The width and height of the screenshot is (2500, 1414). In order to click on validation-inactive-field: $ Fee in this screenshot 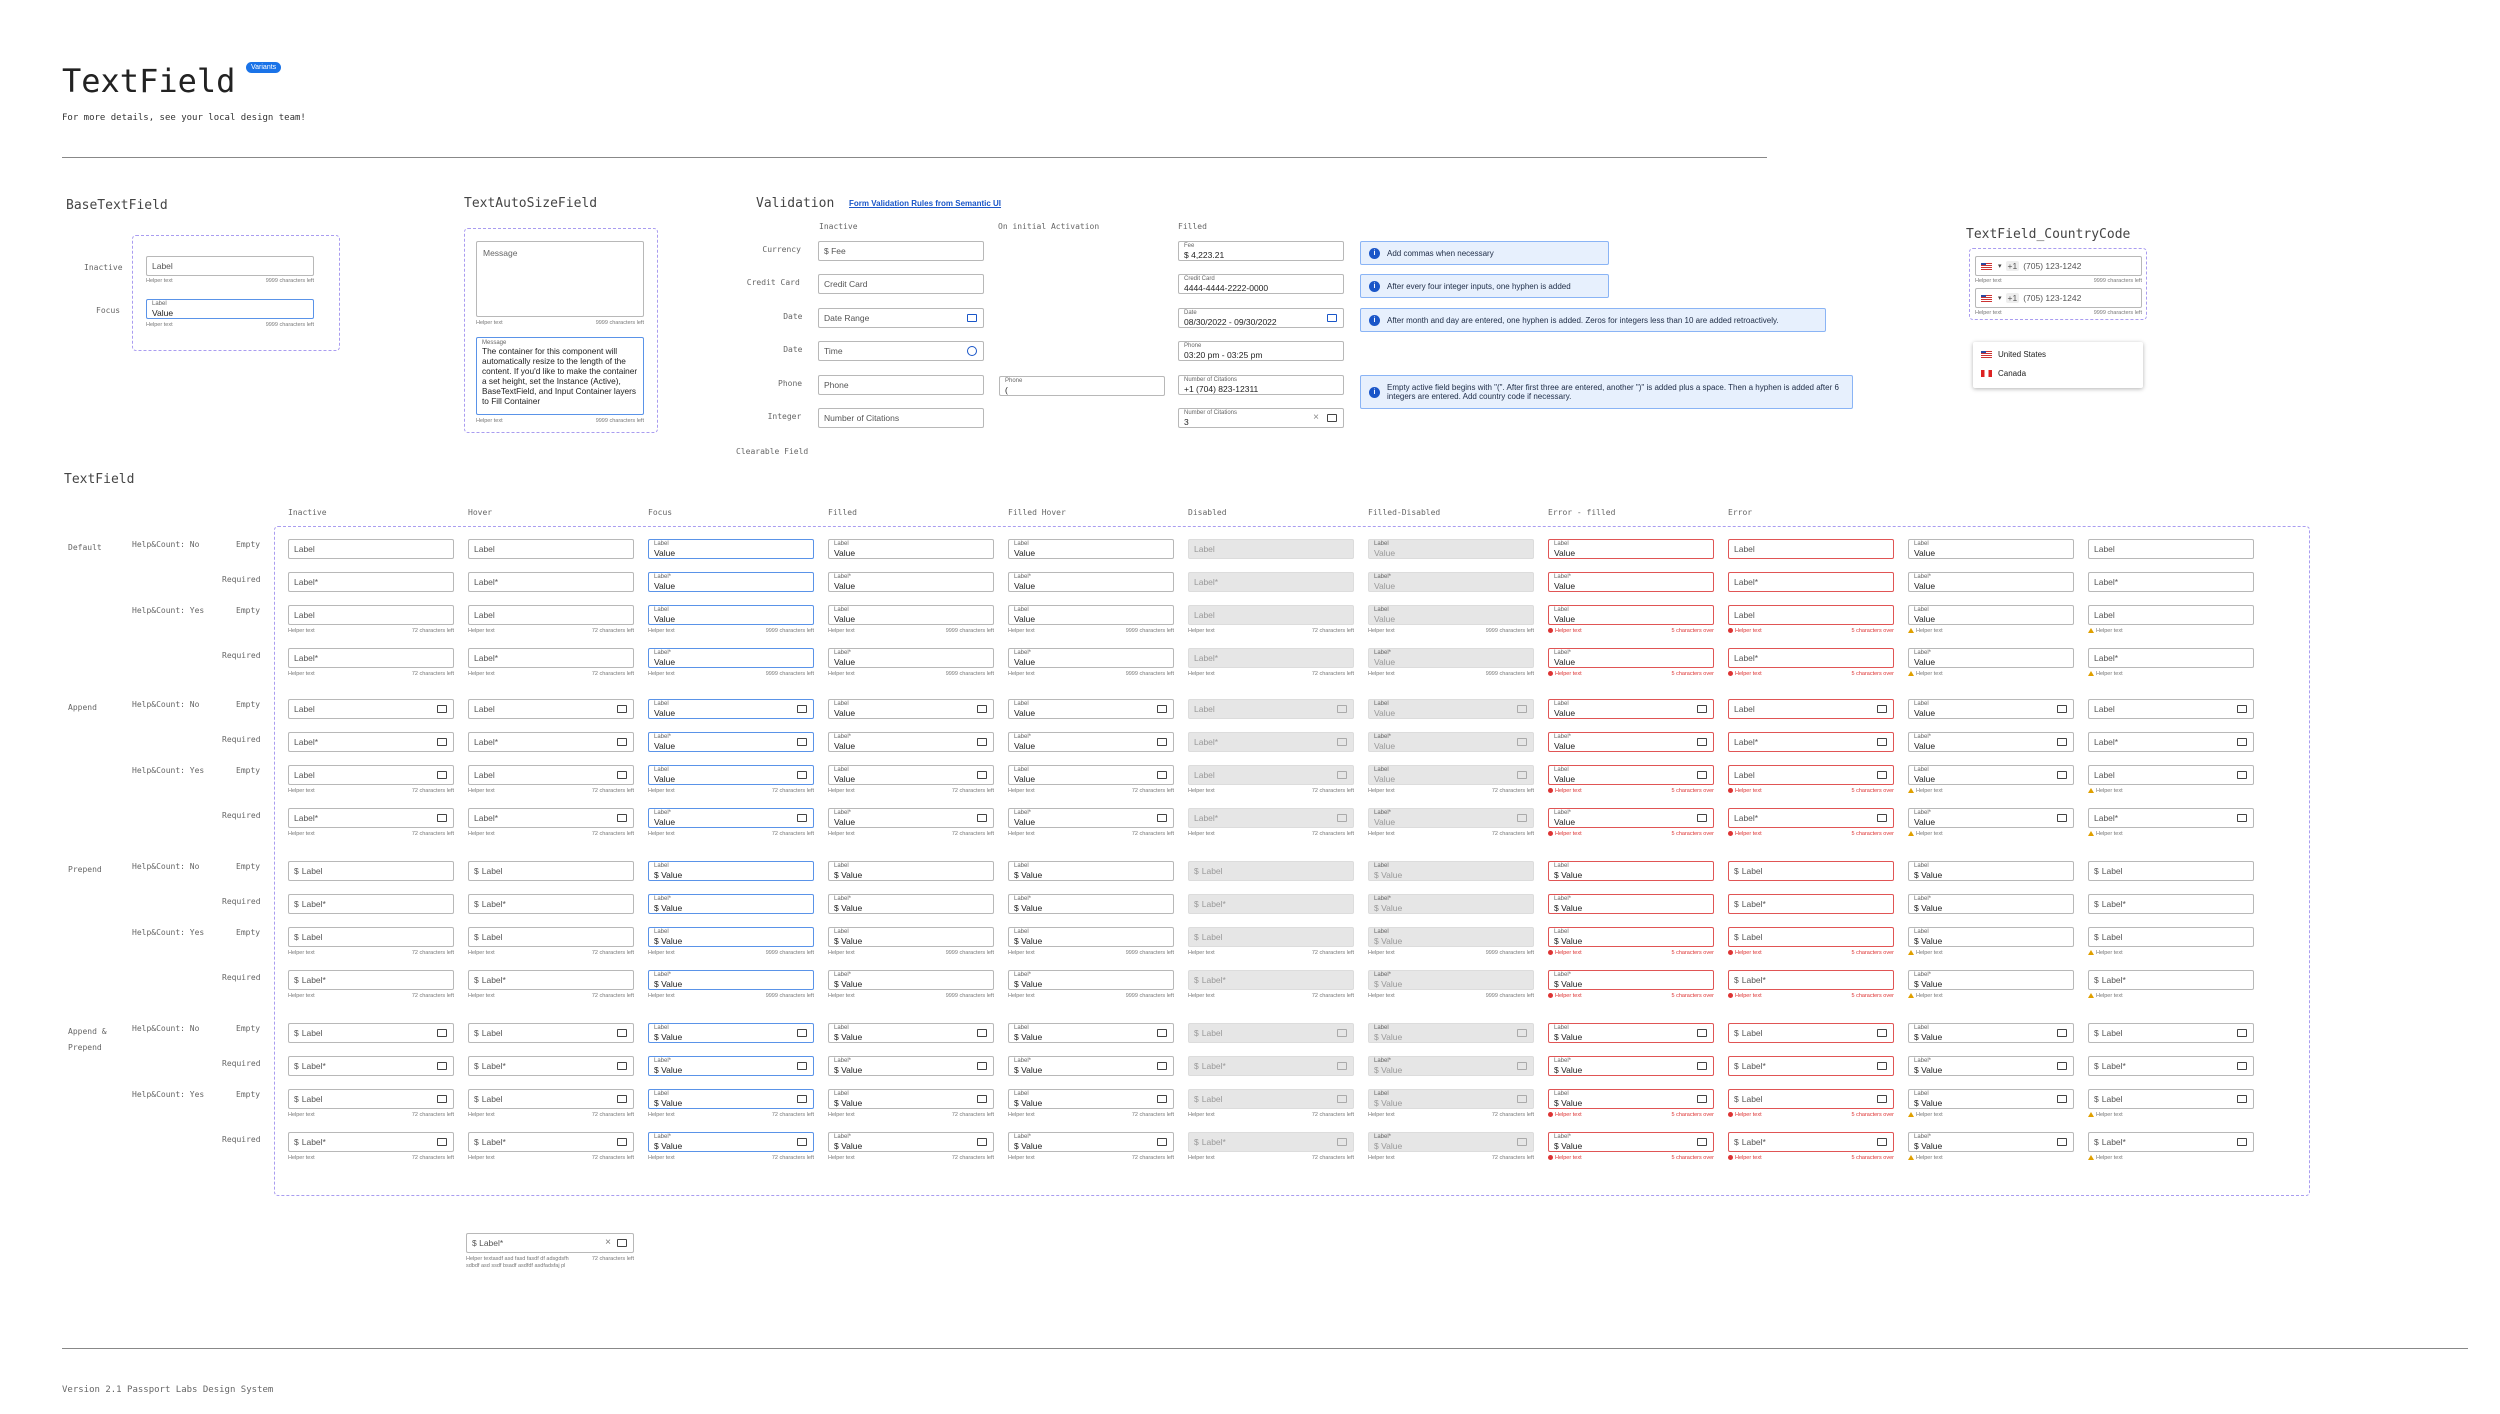, I will do `click(901, 251)`.